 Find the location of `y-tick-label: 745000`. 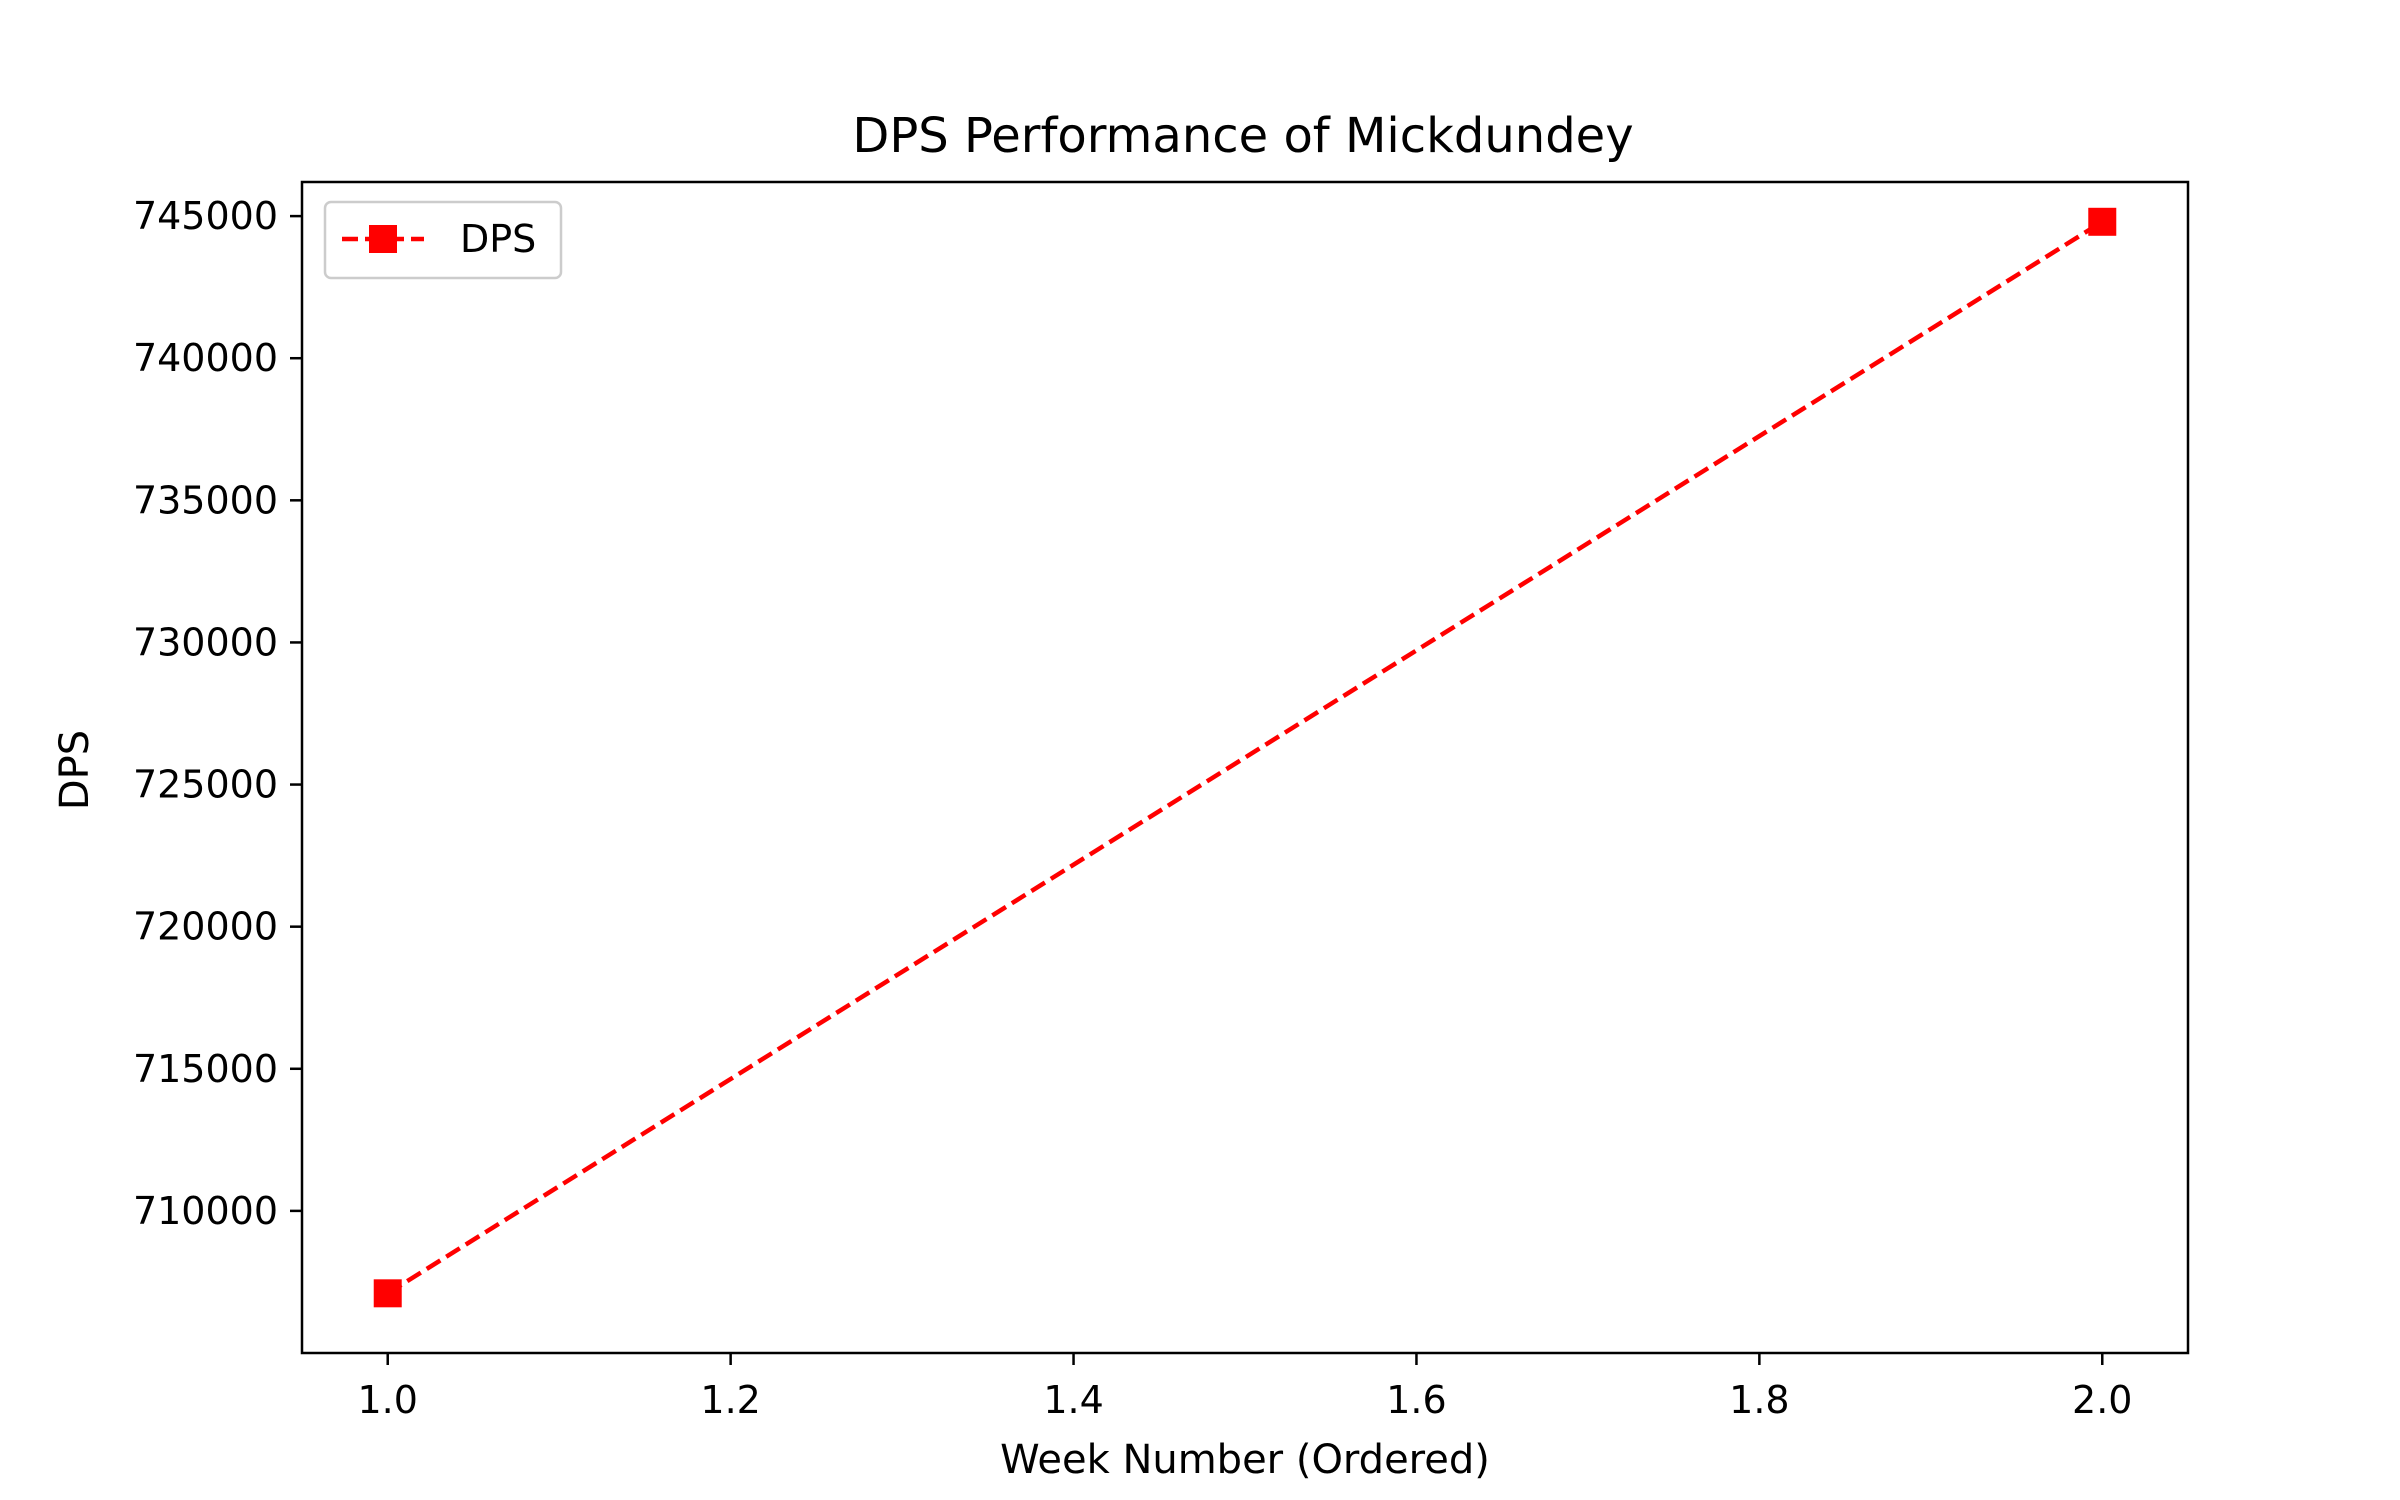

y-tick-label: 745000 is located at coordinates (205, 216).